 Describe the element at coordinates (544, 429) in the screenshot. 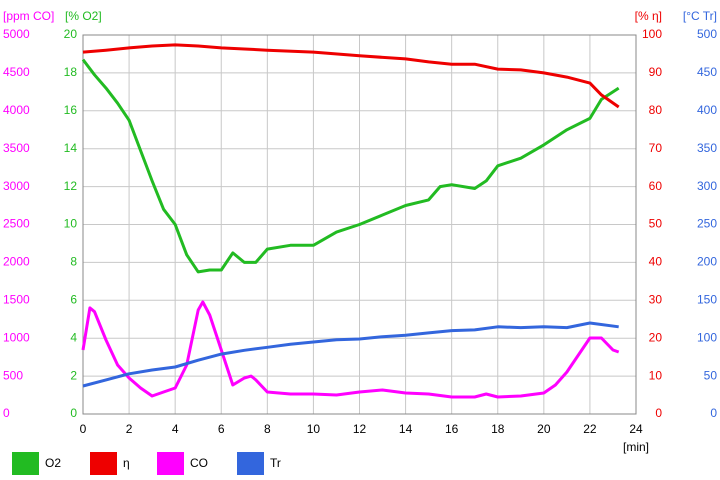

I see `x-tick-label: 20` at that location.